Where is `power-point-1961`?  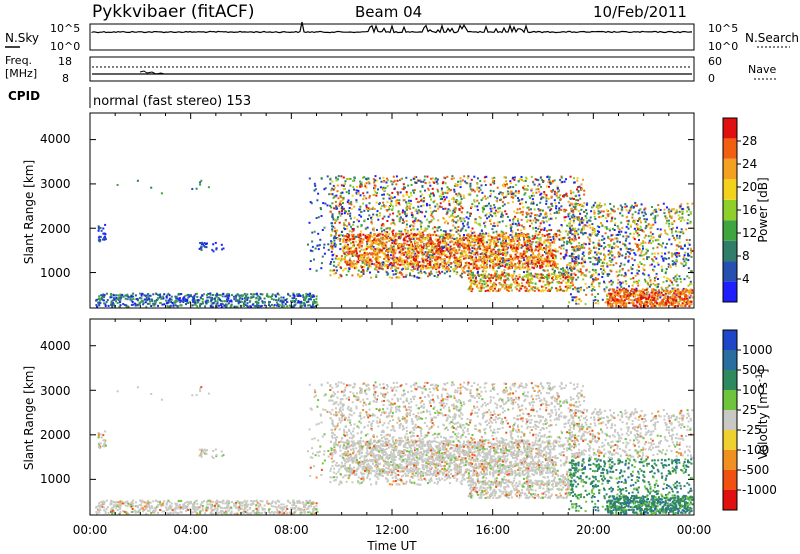 power-point-1961 is located at coordinates (580, 271).